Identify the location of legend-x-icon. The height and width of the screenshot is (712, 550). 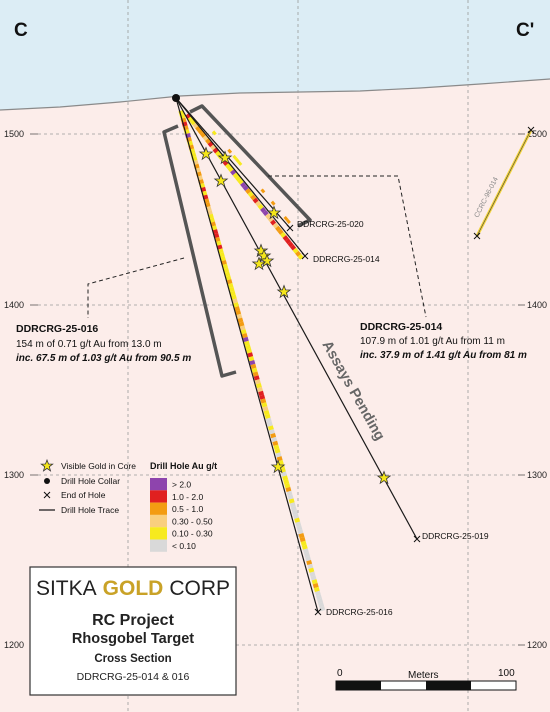
(47, 495).